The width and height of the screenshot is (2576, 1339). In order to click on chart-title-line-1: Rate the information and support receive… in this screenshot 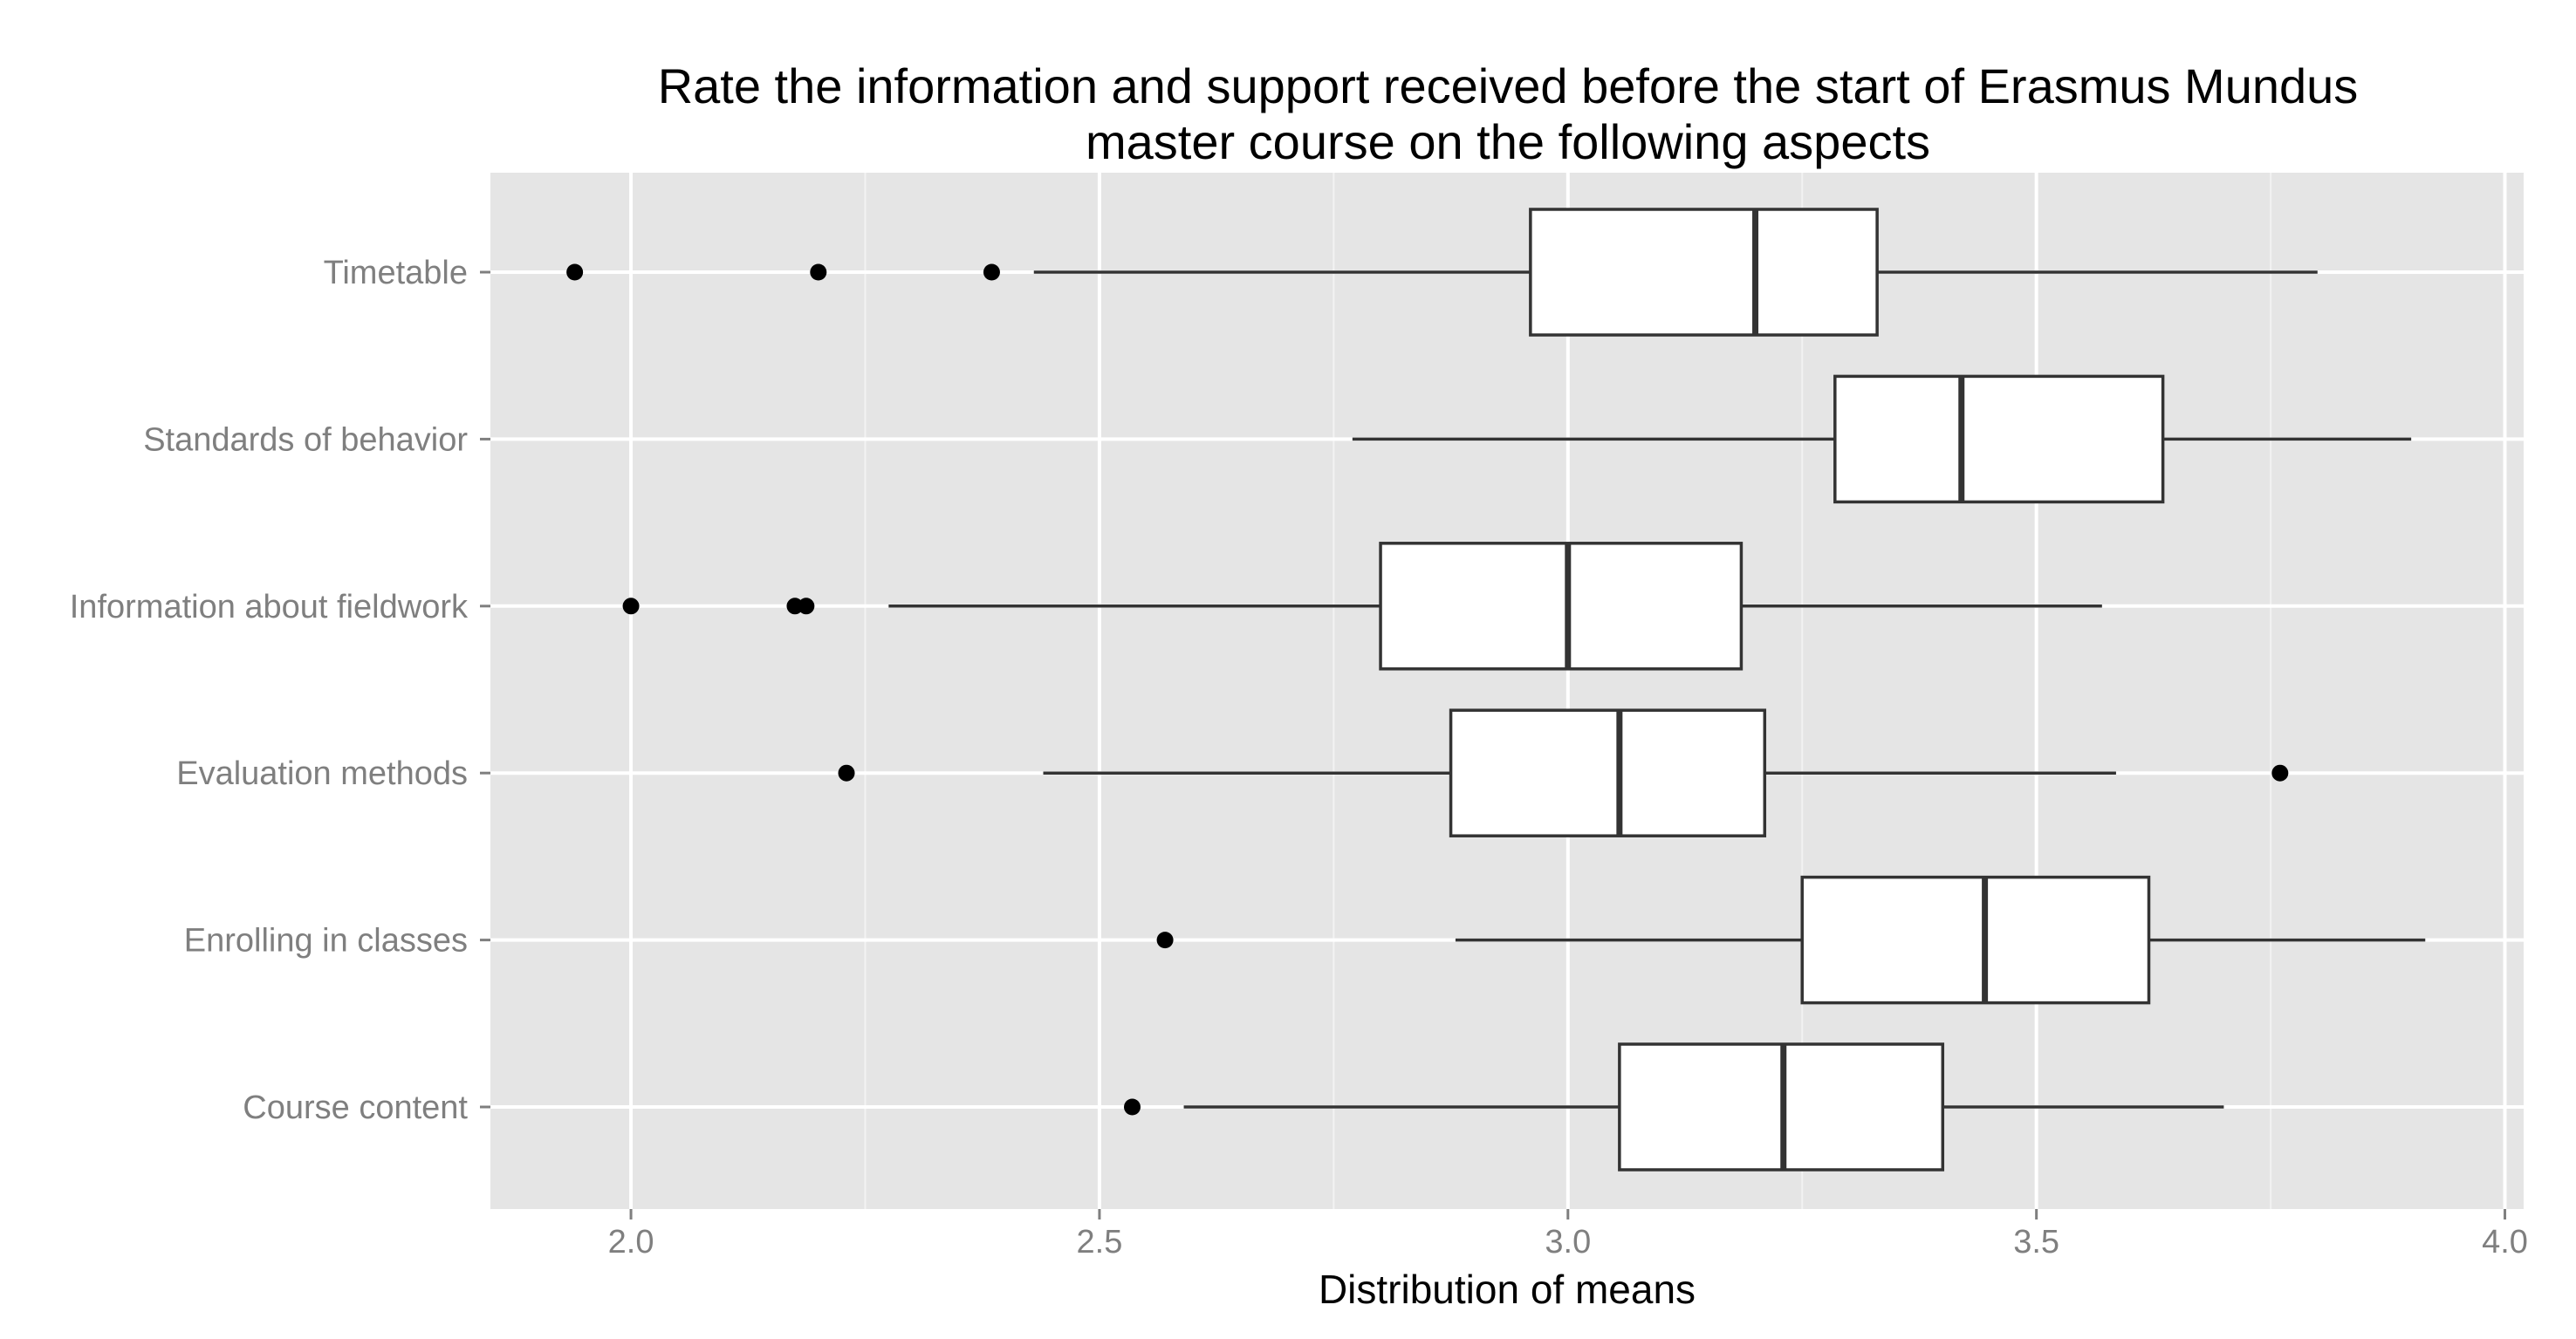, I will do `click(1508, 85)`.